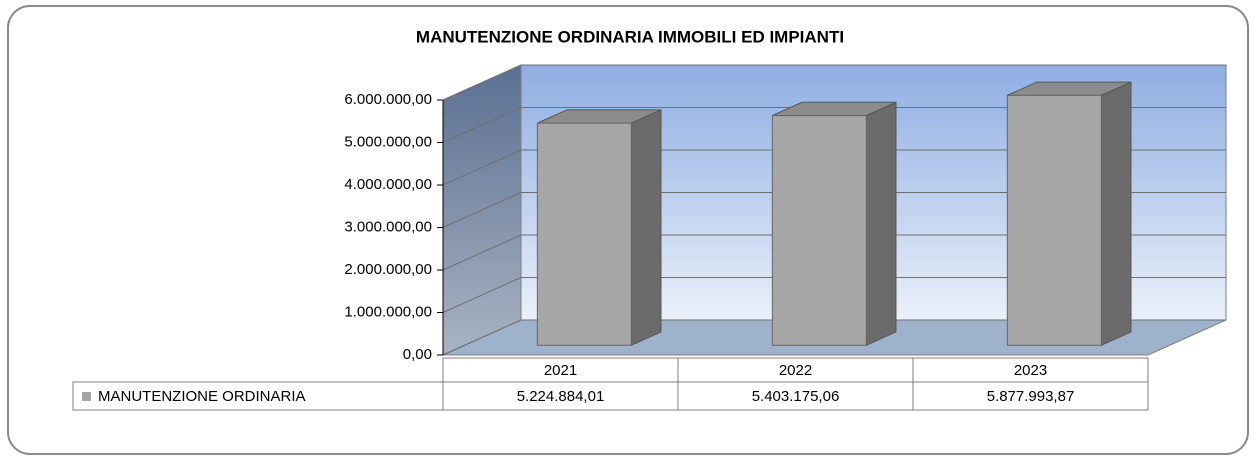  I want to click on value-label: 5.403.175,06, so click(796, 396).